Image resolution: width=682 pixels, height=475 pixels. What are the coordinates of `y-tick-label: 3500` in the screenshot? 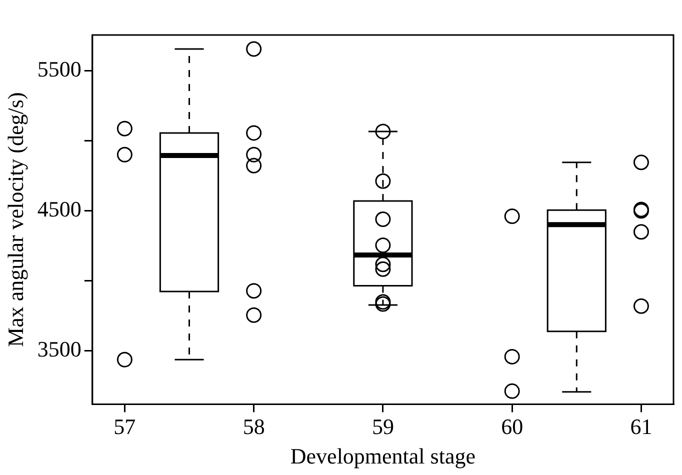 It's located at (59, 349).